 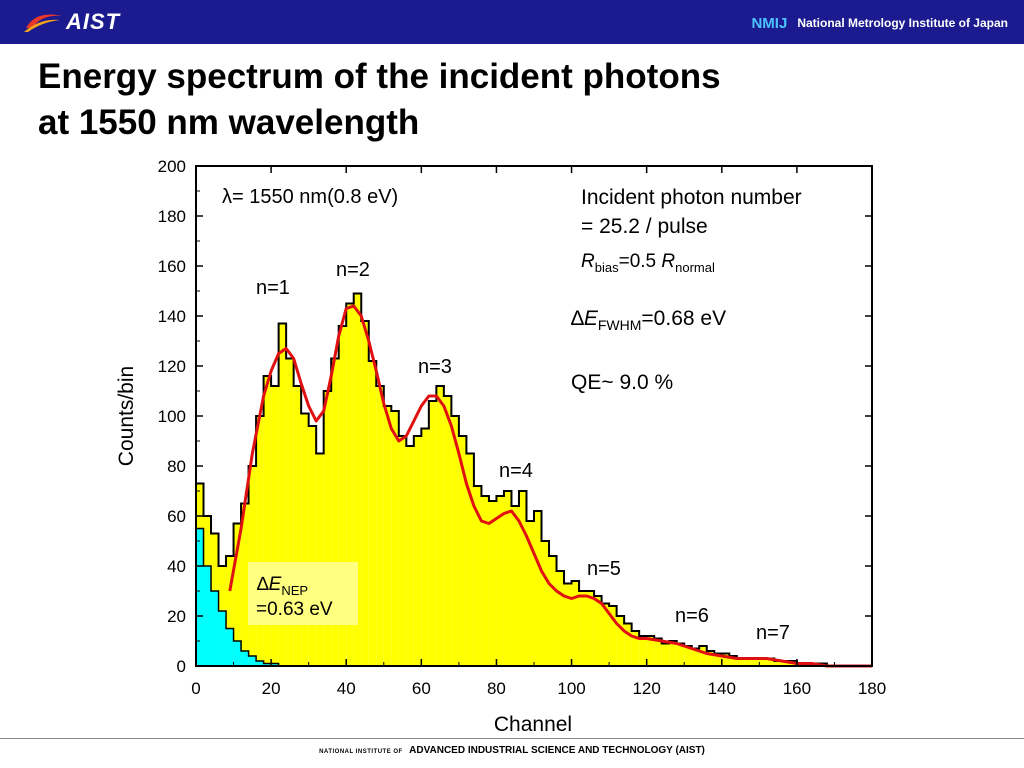 What do you see at coordinates (496, 688) in the screenshot?
I see `x-tick-label: 80` at bounding box center [496, 688].